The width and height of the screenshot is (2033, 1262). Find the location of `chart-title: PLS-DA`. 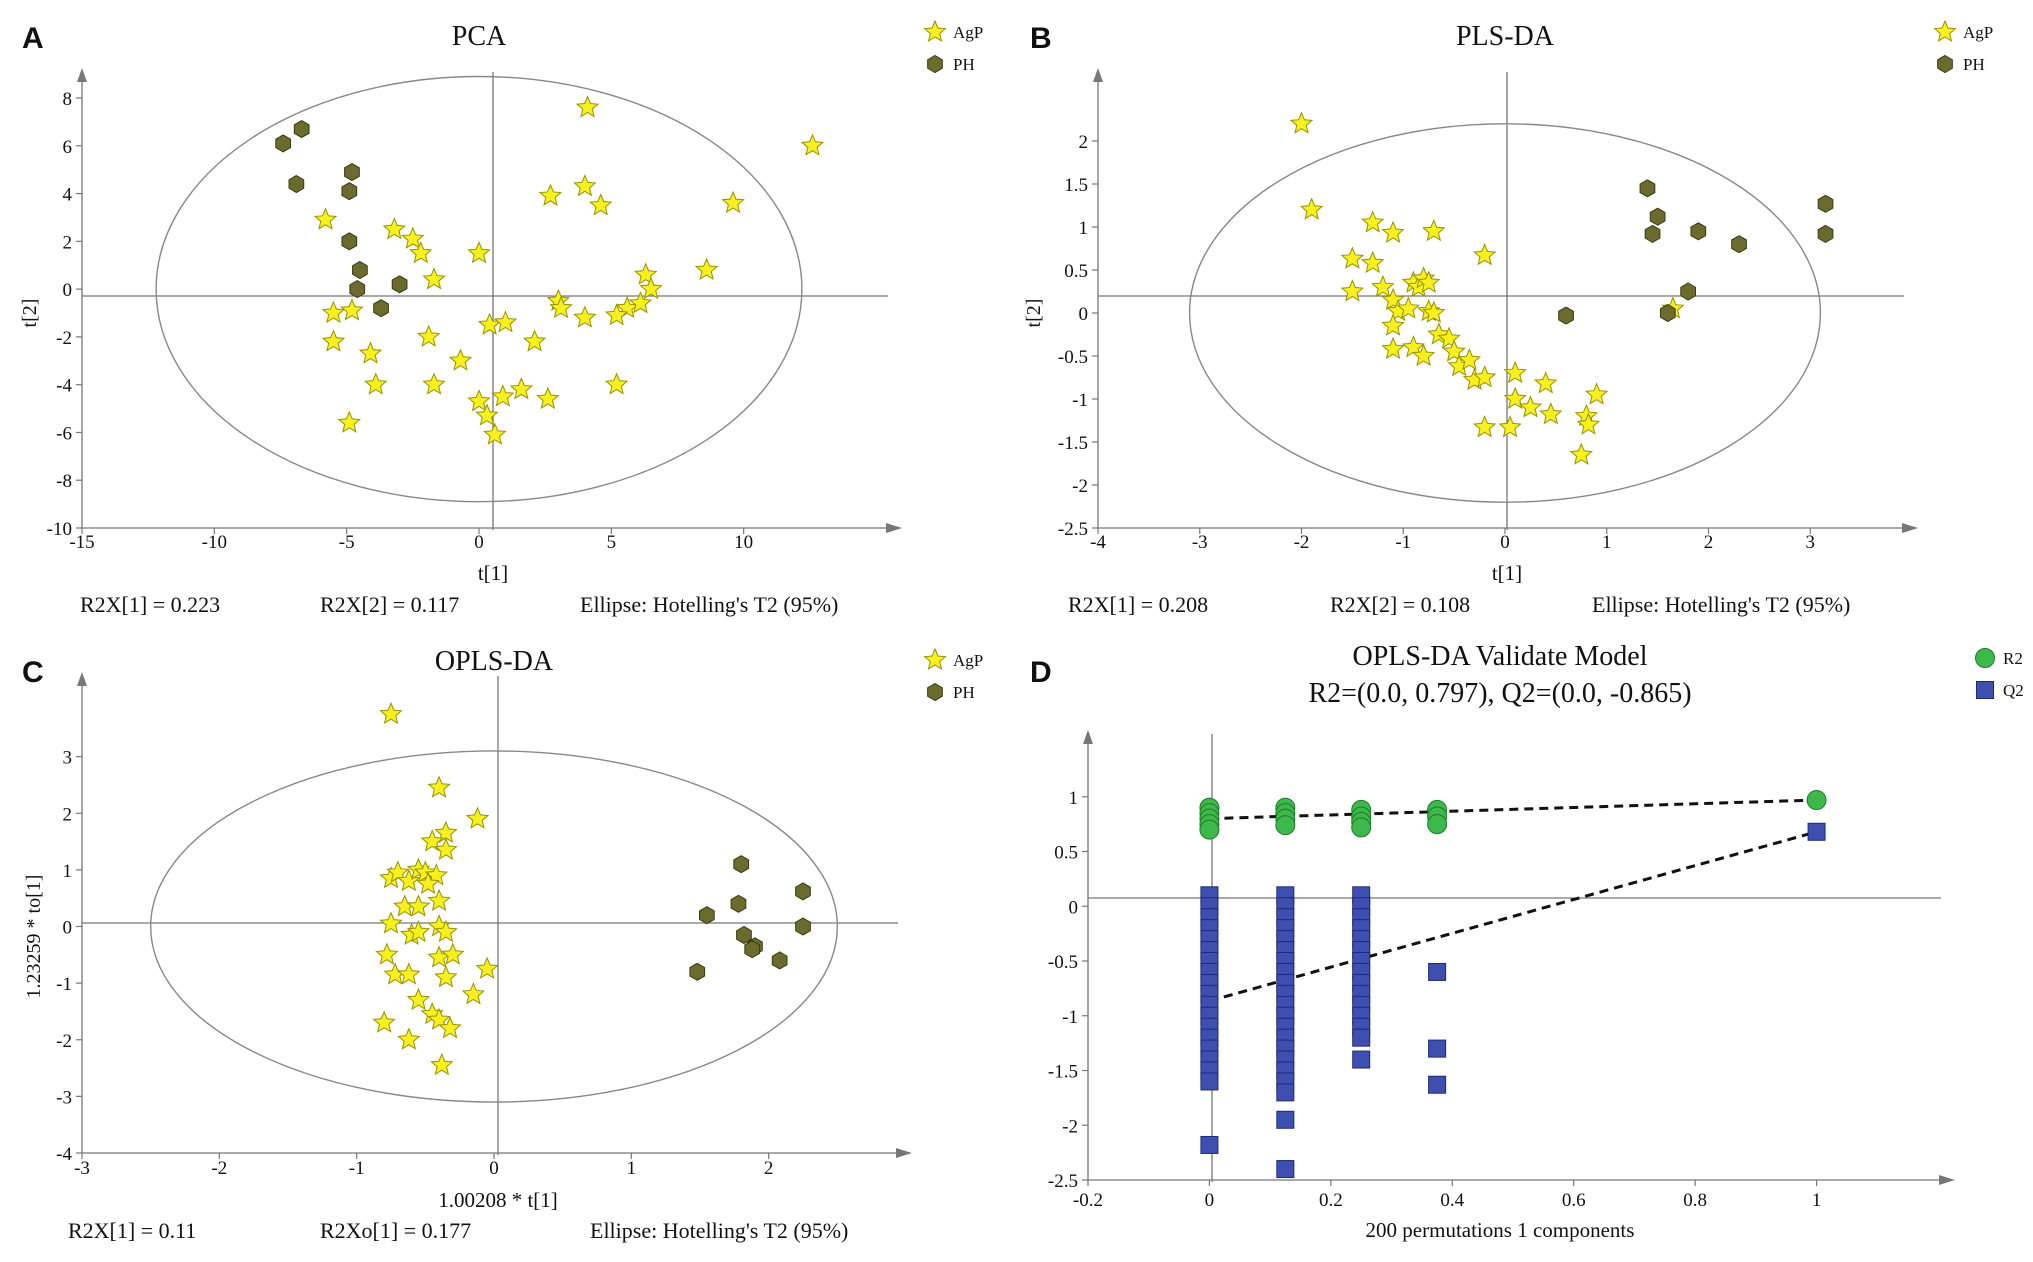

chart-title: PLS-DA is located at coordinates (1505, 36).